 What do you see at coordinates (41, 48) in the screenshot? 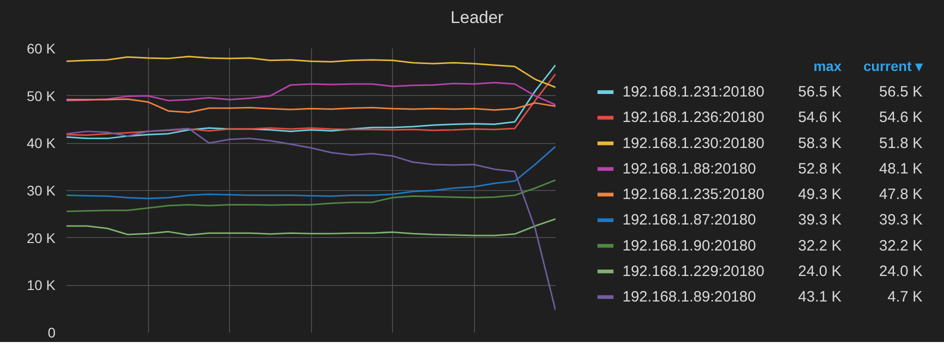
I see `y-tick-label: 60 K` at bounding box center [41, 48].